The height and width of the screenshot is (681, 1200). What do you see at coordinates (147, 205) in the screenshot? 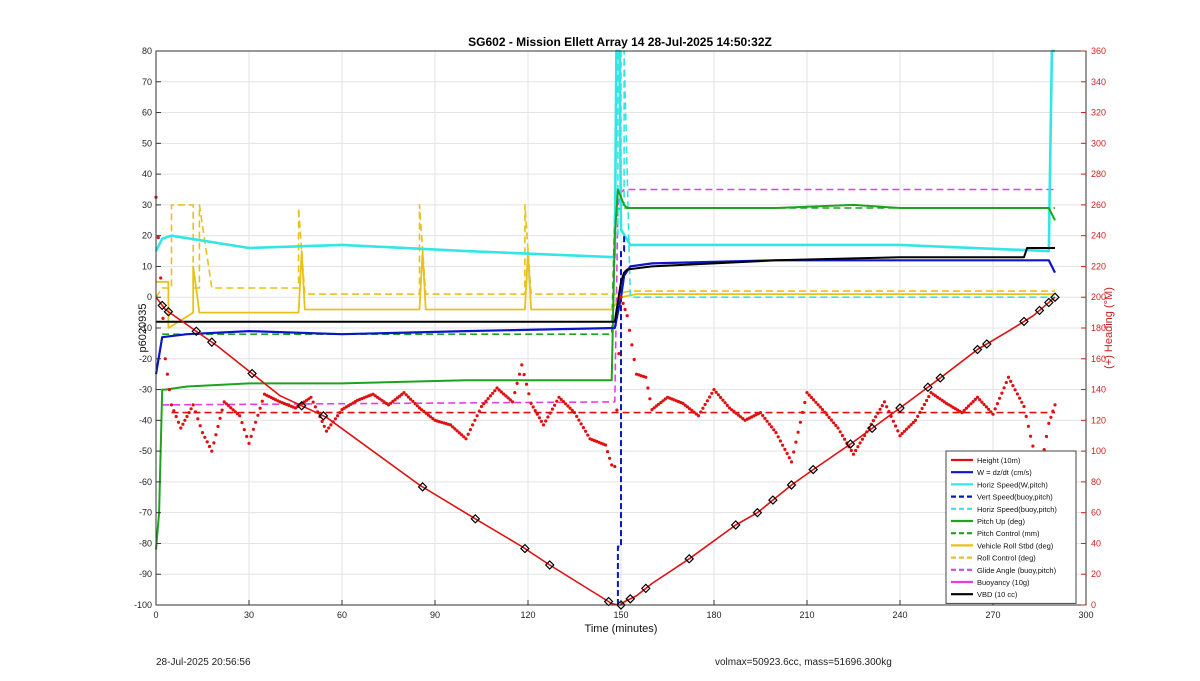
I see `y-tick-label: 30` at bounding box center [147, 205].